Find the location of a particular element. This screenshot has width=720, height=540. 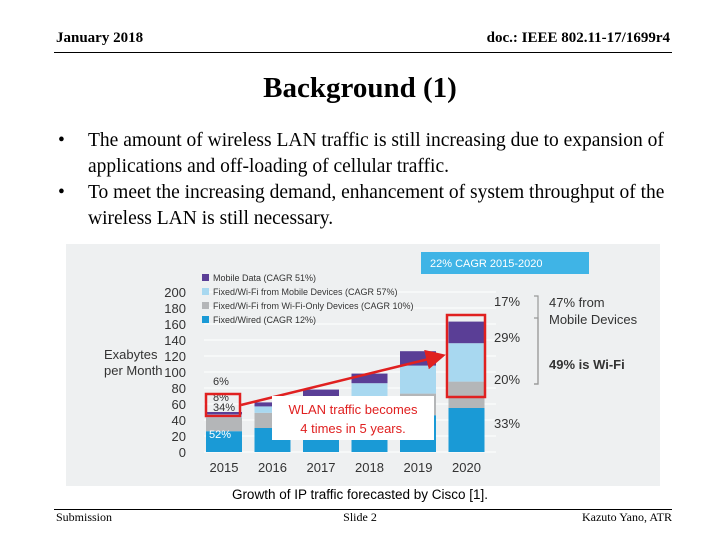

y-tick-label: 120 is located at coordinates (175, 356).